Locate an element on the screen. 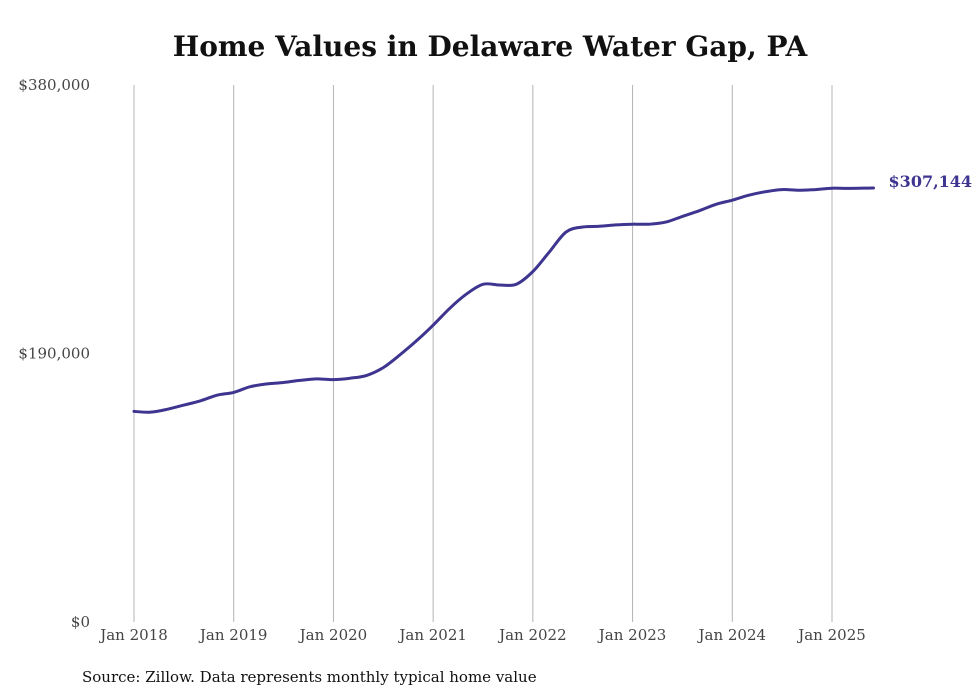 The width and height of the screenshot is (980, 699). x-tick-label: Jan 2025 is located at coordinates (831, 635).